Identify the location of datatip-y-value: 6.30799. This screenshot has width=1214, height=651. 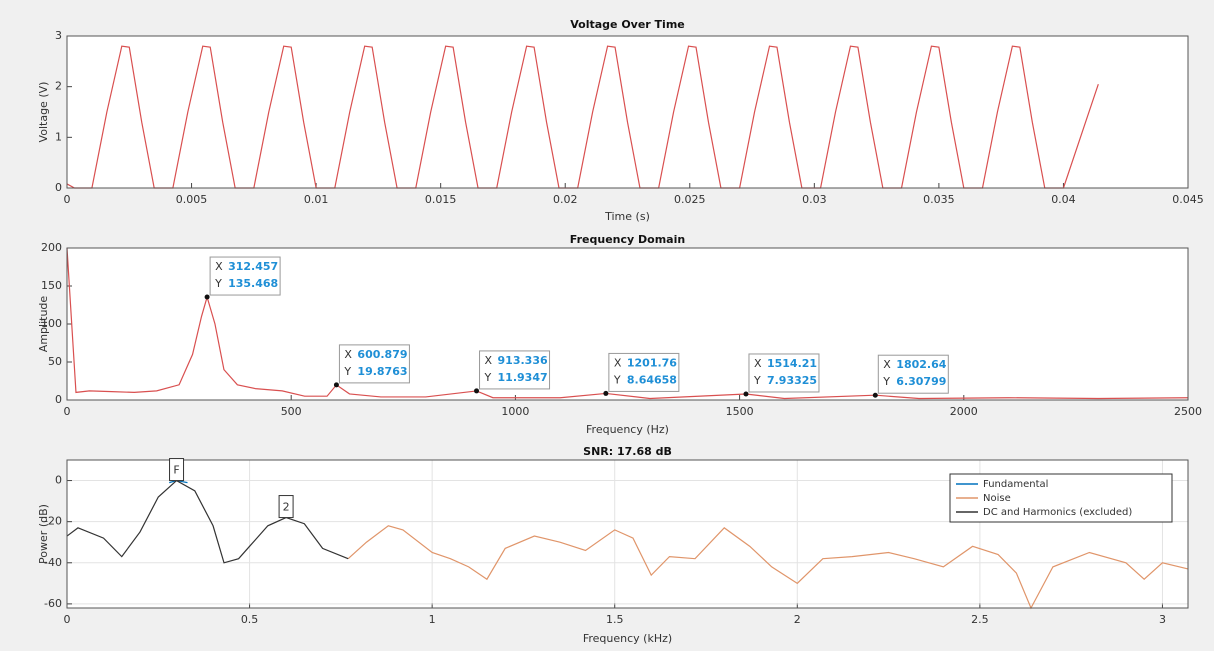
(921, 381).